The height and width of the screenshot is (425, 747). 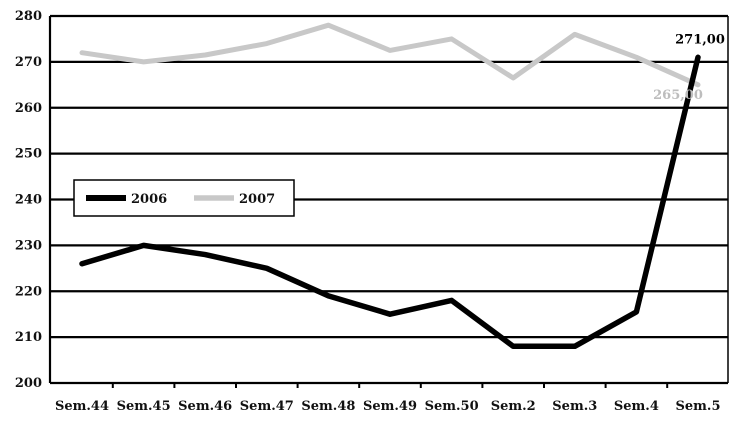 What do you see at coordinates (28, 108) in the screenshot?
I see `y-tick-label: 260` at bounding box center [28, 108].